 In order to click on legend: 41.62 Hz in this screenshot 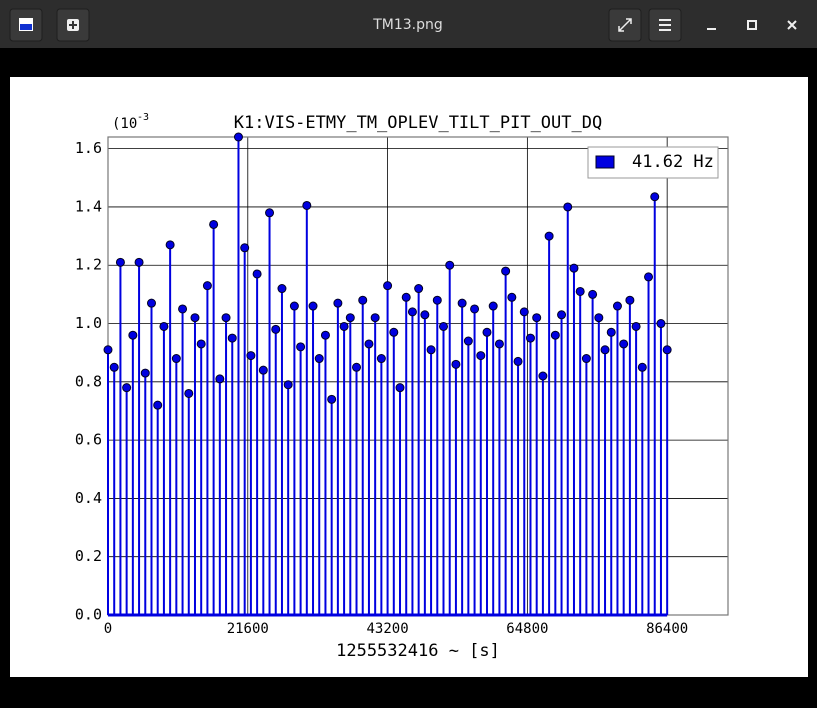, I will do `click(653, 162)`.